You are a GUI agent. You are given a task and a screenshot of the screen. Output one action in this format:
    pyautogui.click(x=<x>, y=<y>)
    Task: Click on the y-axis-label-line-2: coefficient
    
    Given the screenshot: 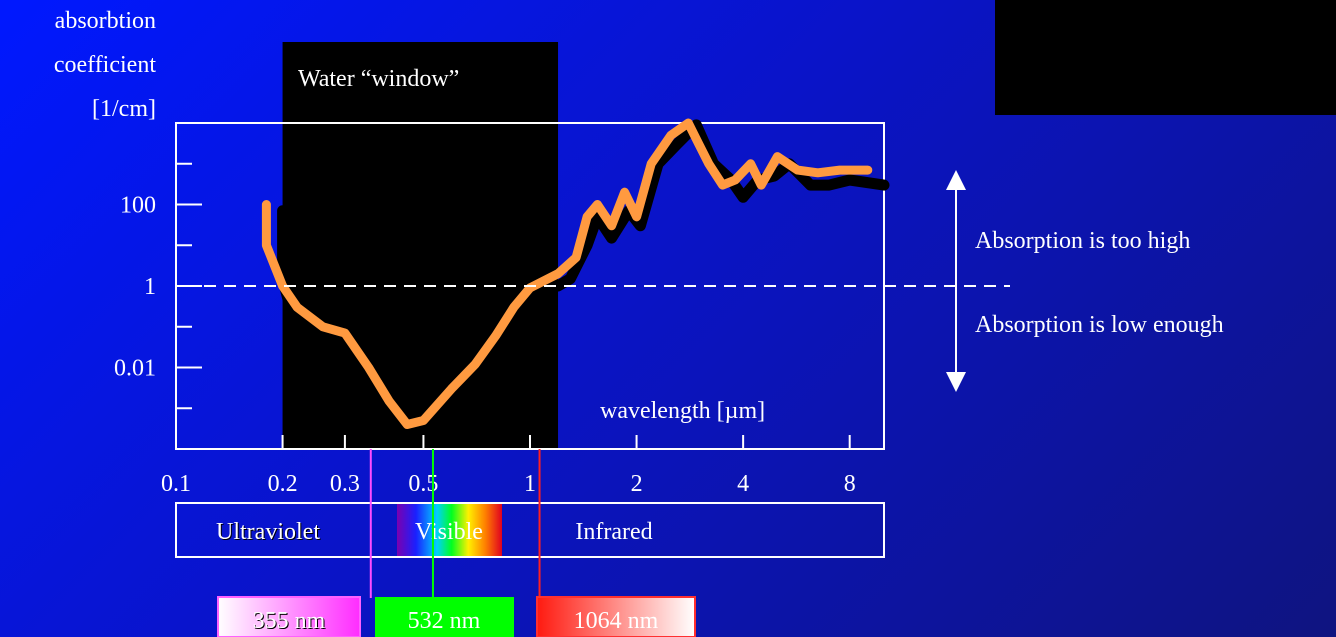 What is the action you would take?
    pyautogui.click(x=105, y=65)
    